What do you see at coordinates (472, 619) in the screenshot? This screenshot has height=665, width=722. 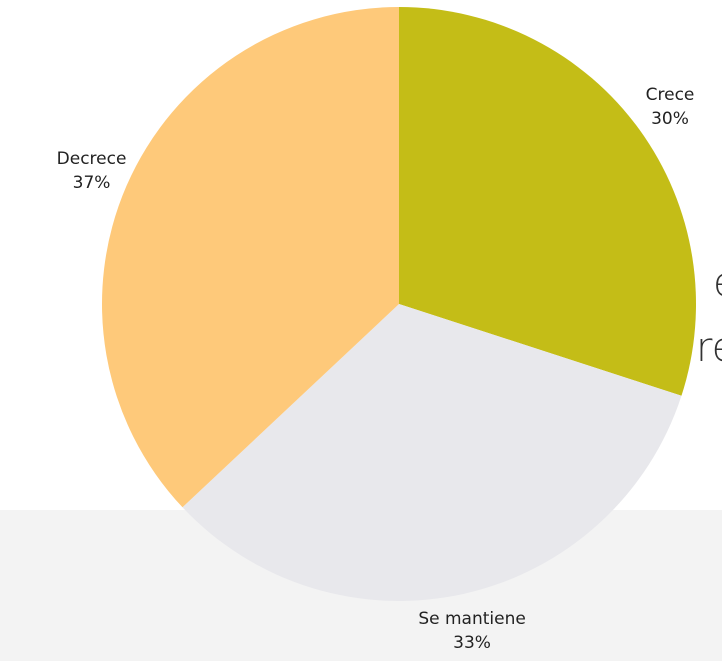 I see `slice-label: Se mantiene` at bounding box center [472, 619].